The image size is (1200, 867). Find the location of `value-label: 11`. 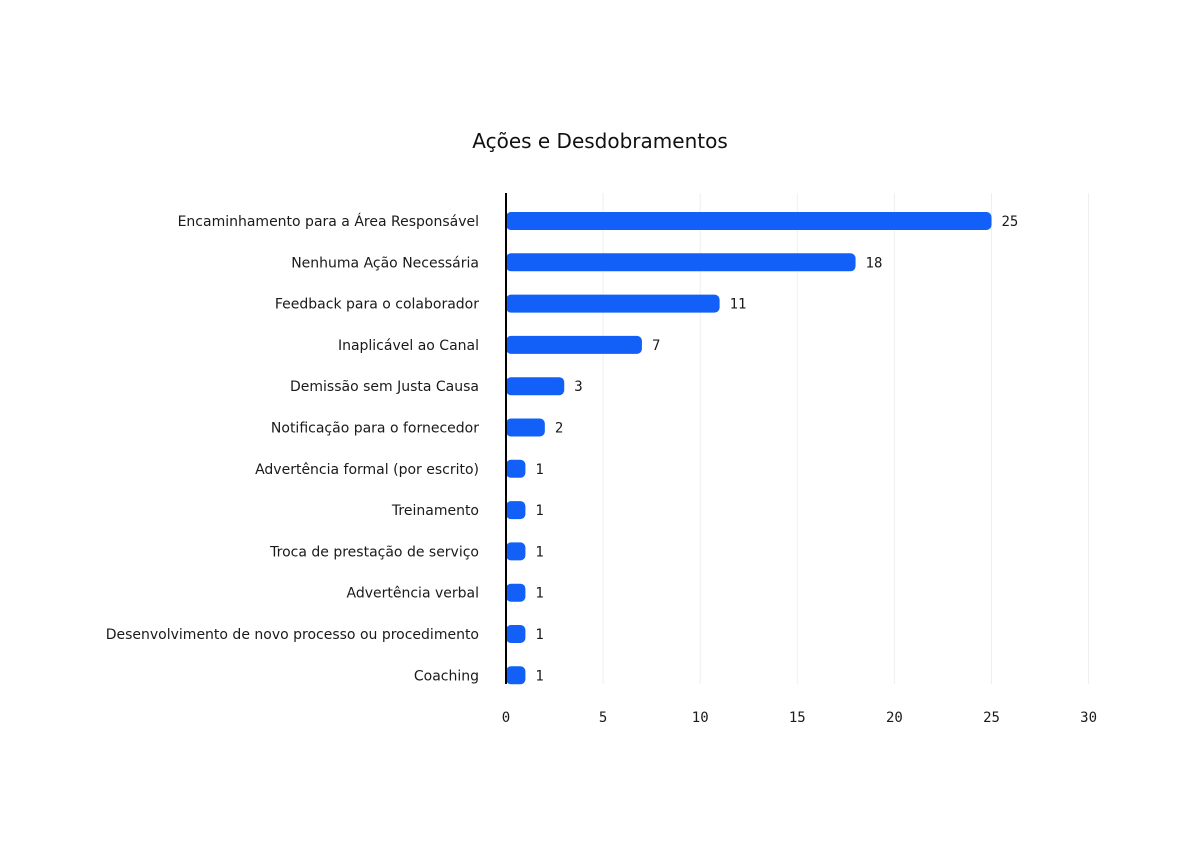

value-label: 11 is located at coordinates (738, 305).